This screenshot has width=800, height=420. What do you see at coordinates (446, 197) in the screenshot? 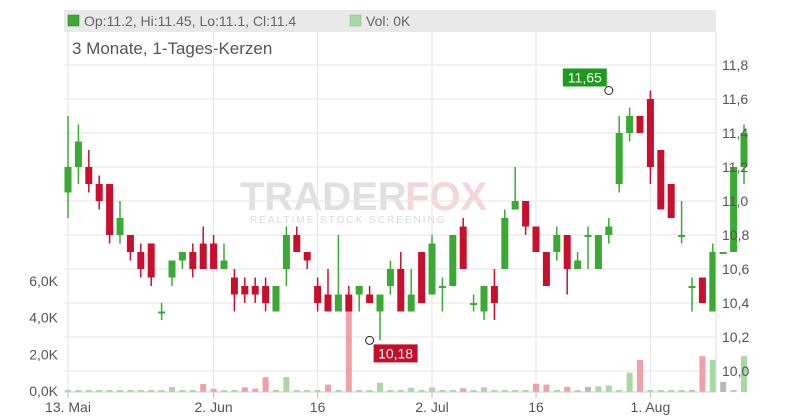
I see `watermark-main-right: FOX` at bounding box center [446, 197].